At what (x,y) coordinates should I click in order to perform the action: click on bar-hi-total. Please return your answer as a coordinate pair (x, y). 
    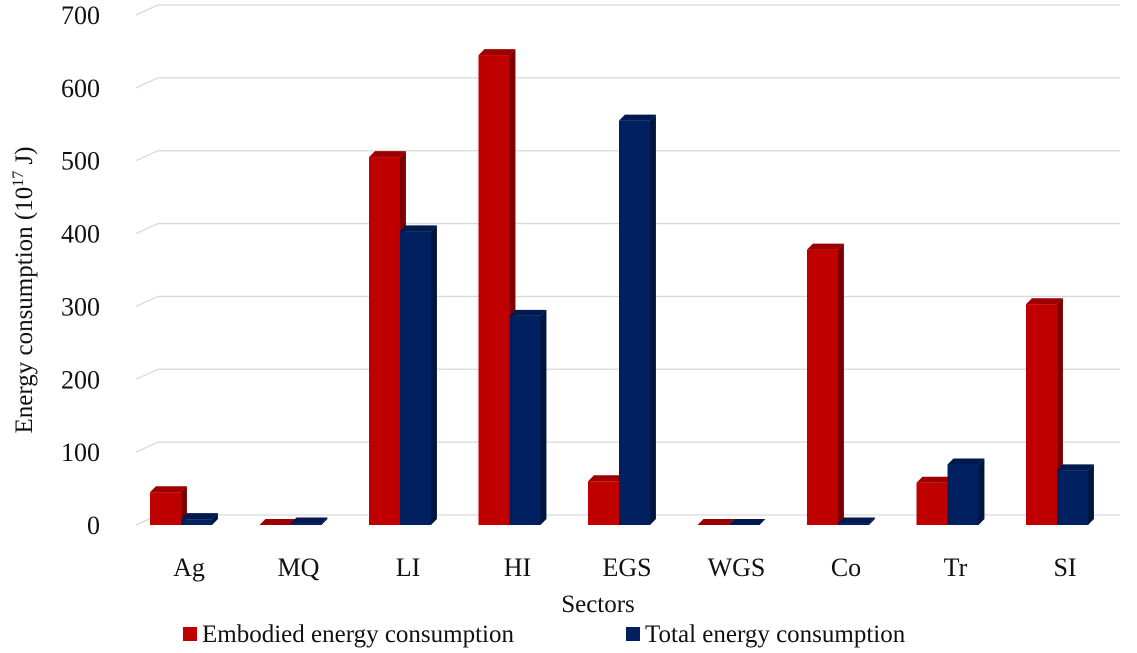
    Looking at the image, I should click on (528, 417).